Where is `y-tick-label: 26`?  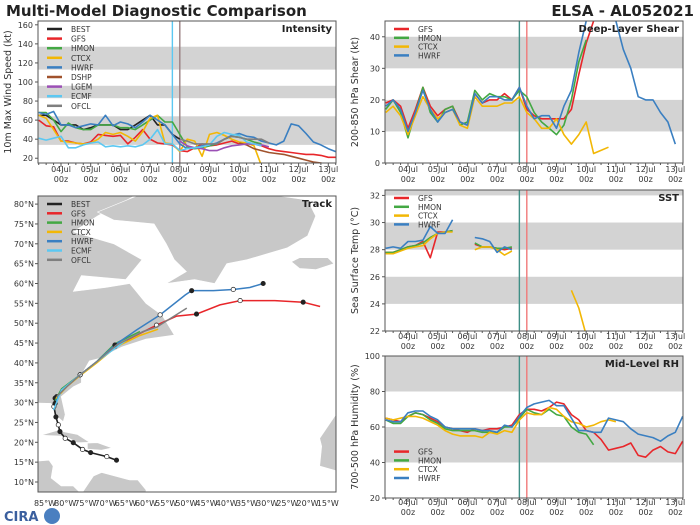
y-tick-label: 26 is located at coordinates (375, 277).